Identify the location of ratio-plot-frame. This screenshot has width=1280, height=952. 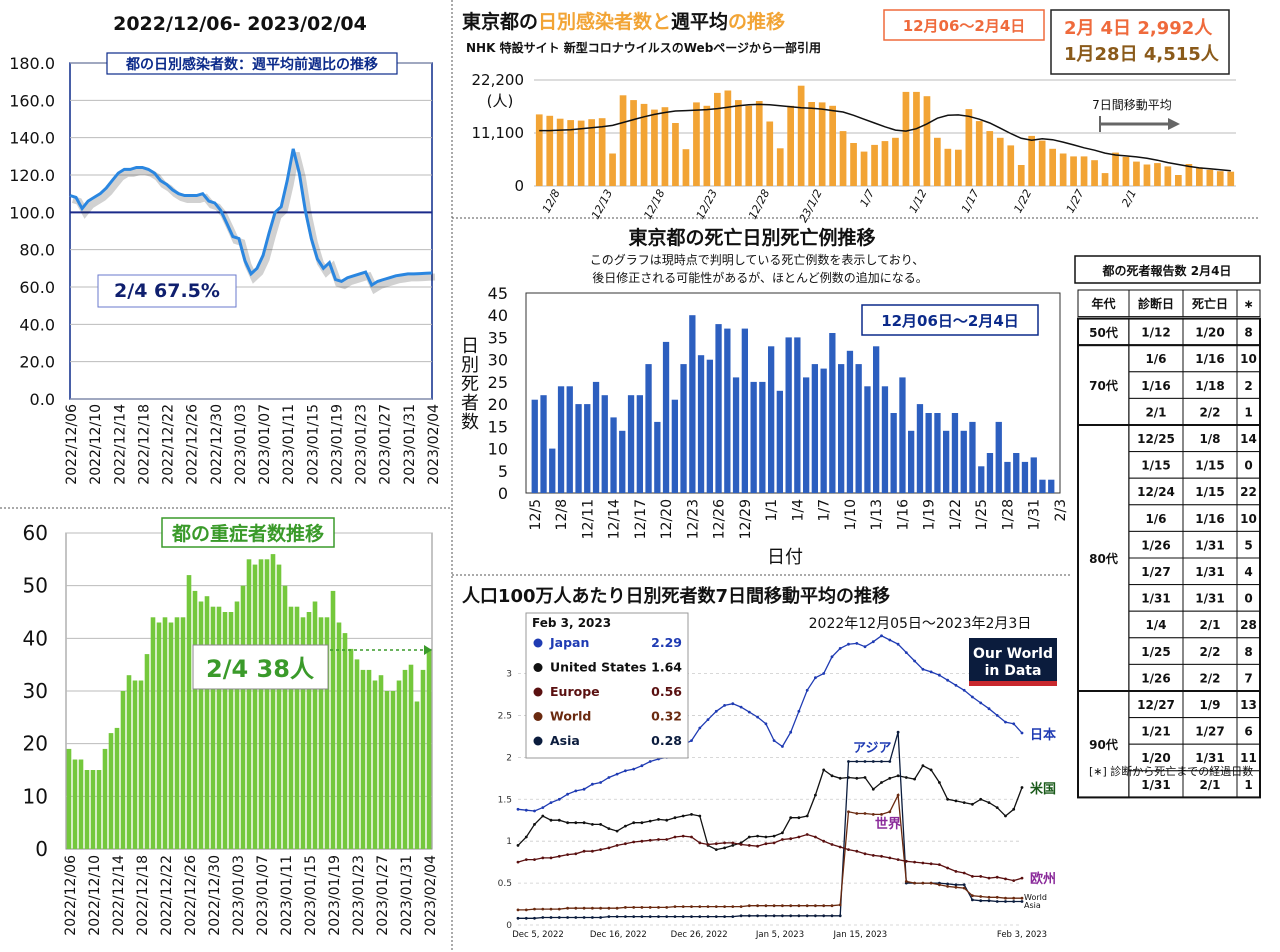
(251, 231).